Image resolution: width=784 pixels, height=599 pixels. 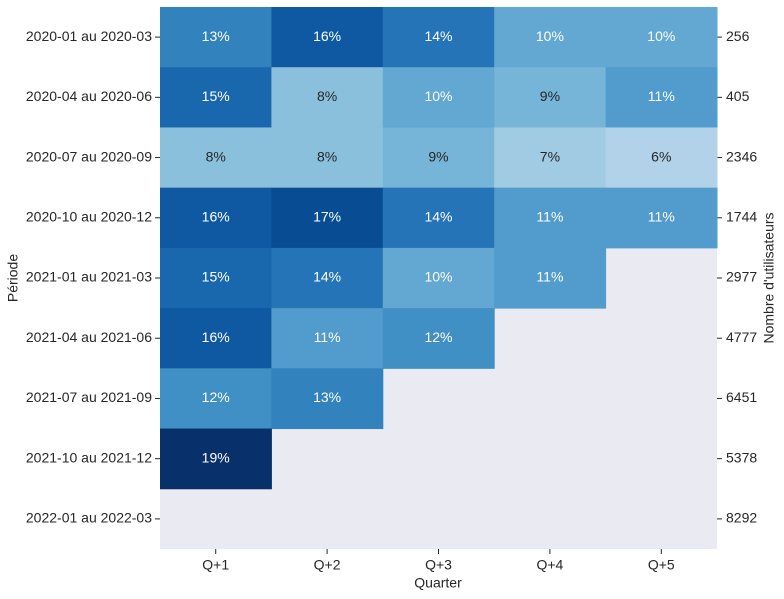 What do you see at coordinates (89, 156) in the screenshot?
I see `y-tick-label: 2020-07 au 2020-09` at bounding box center [89, 156].